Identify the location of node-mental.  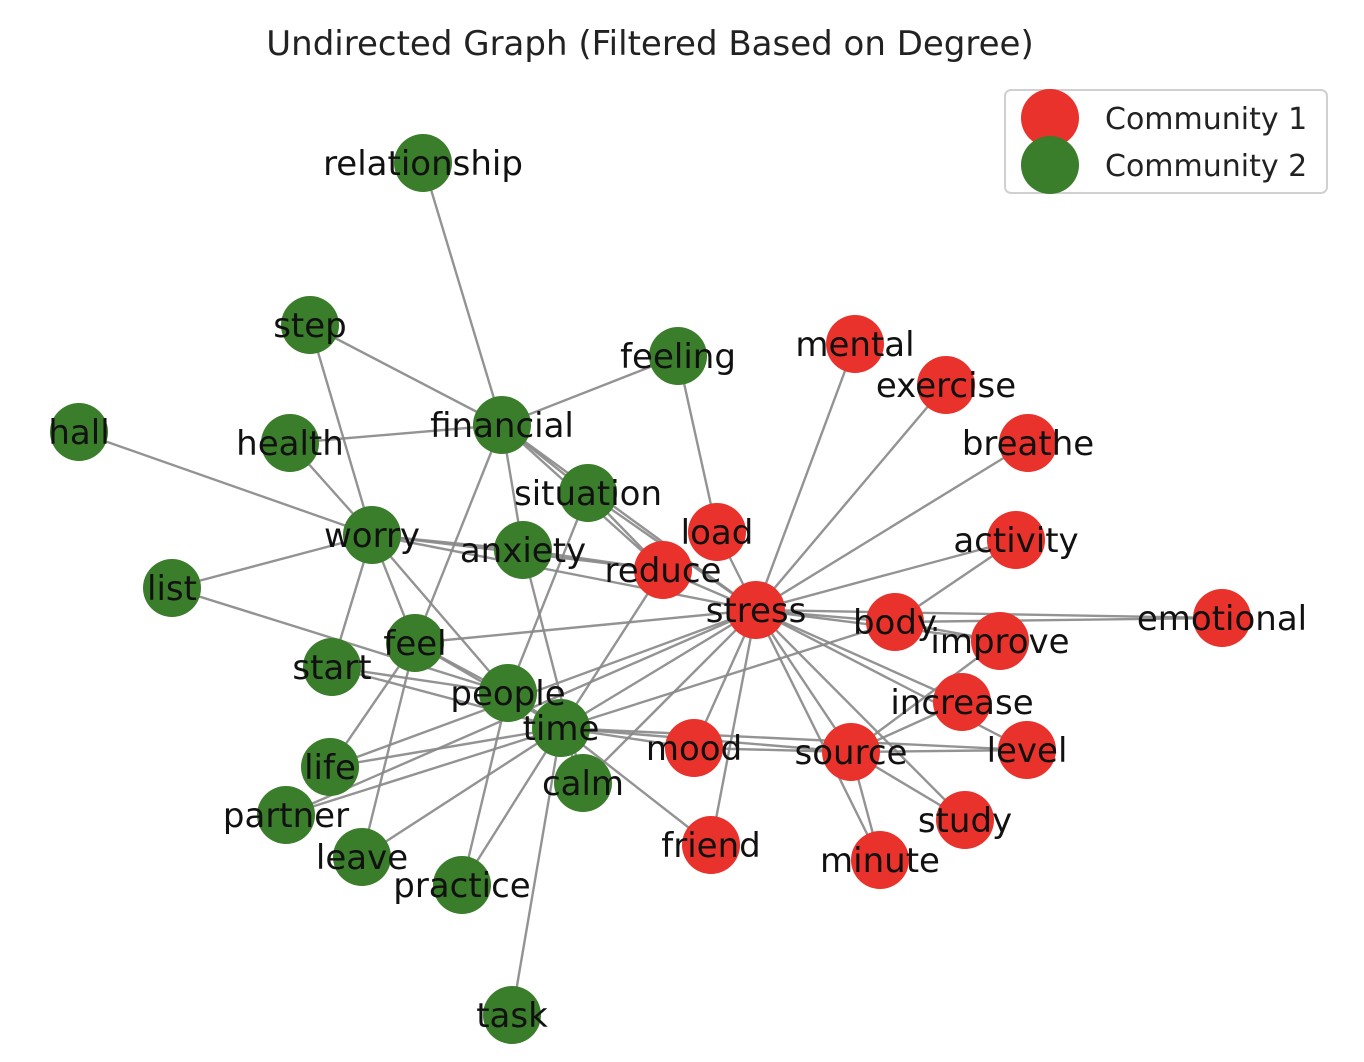
(855, 344).